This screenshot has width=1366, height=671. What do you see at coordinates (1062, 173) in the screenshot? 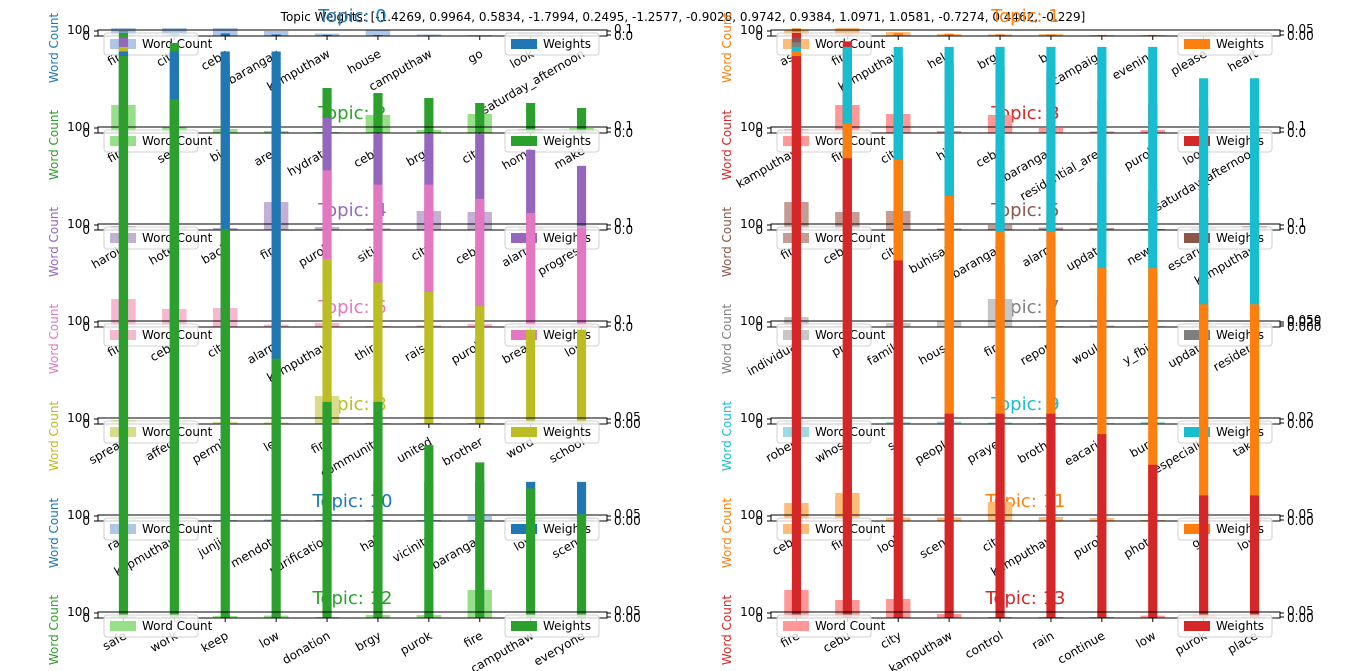
I see `x-tick-label: residential_area` at bounding box center [1062, 173].